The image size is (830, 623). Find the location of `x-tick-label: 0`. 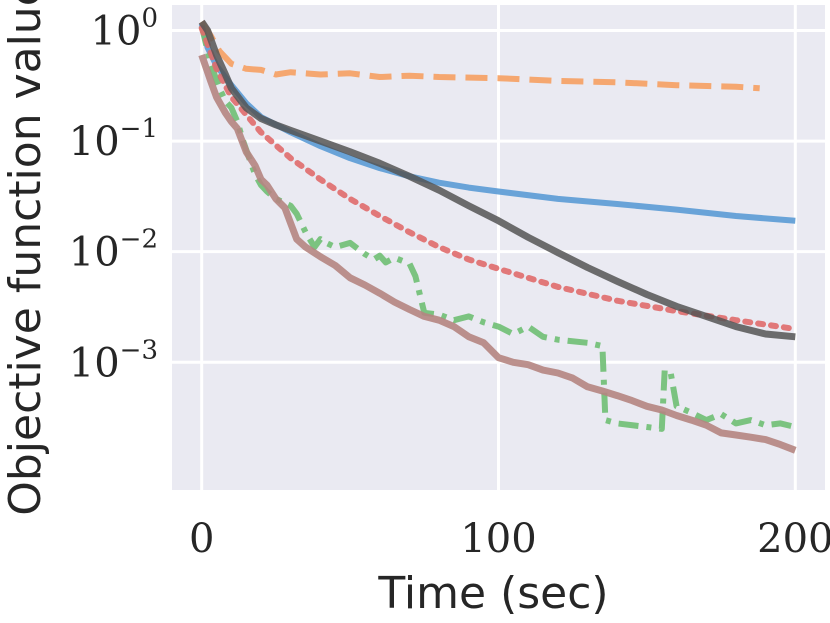

x-tick-label: 0 is located at coordinates (201, 539).